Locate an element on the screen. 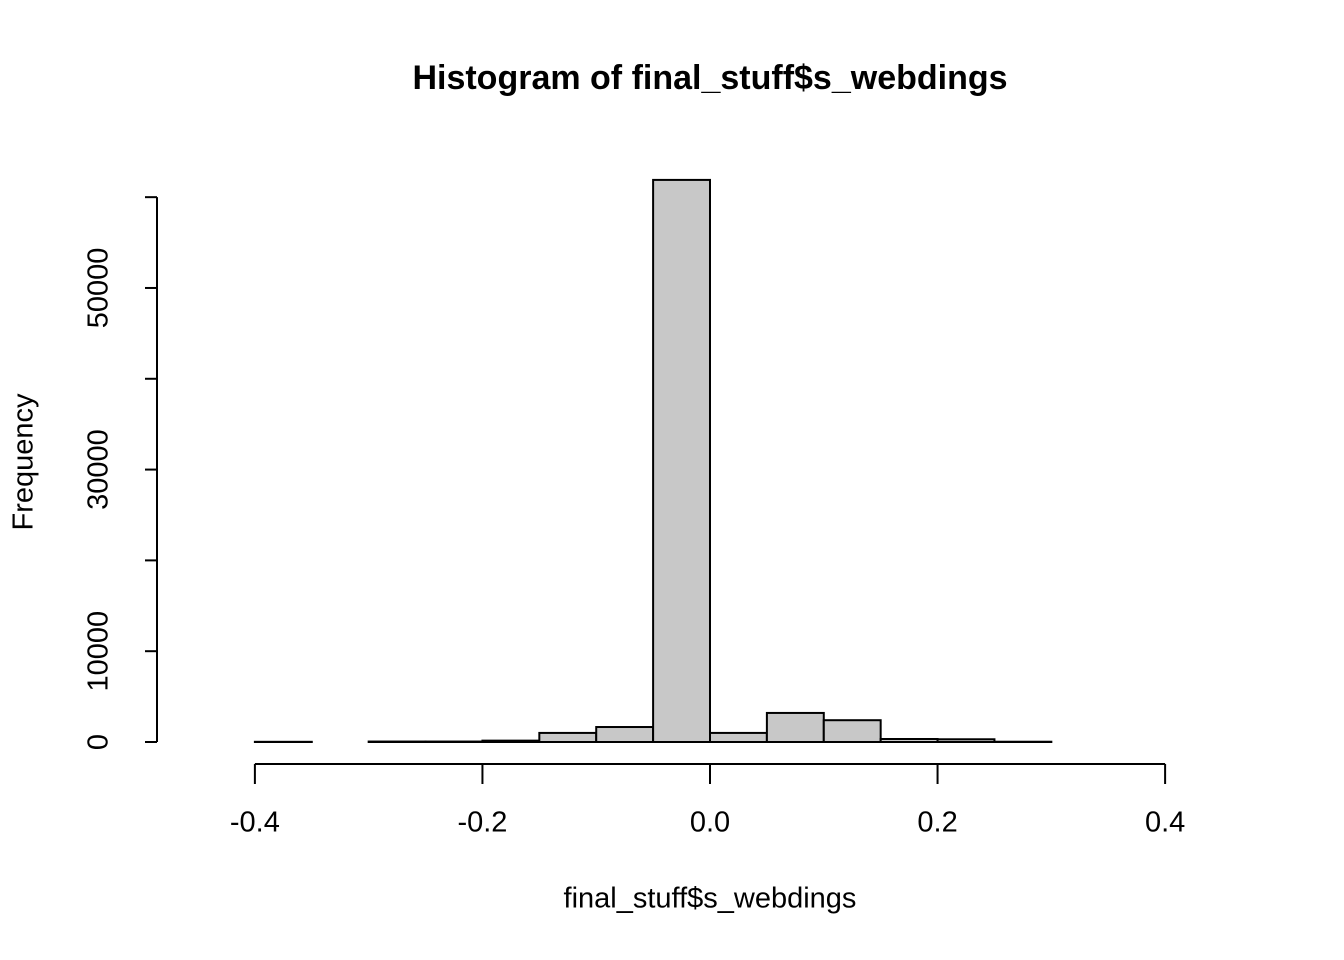 The width and height of the screenshot is (1344, 960). chart-title: Histogram of final_stuff$s_webdings is located at coordinates (709, 78).